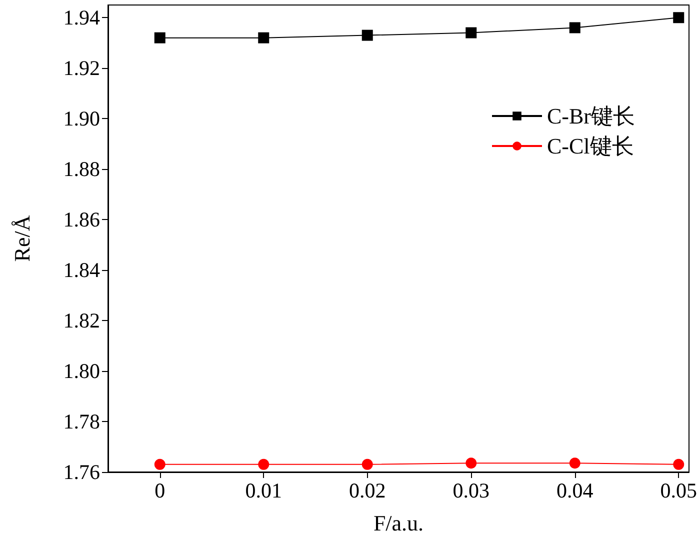 The height and width of the screenshot is (539, 700). I want to click on x-tick-label: 0.05, so click(678, 490).